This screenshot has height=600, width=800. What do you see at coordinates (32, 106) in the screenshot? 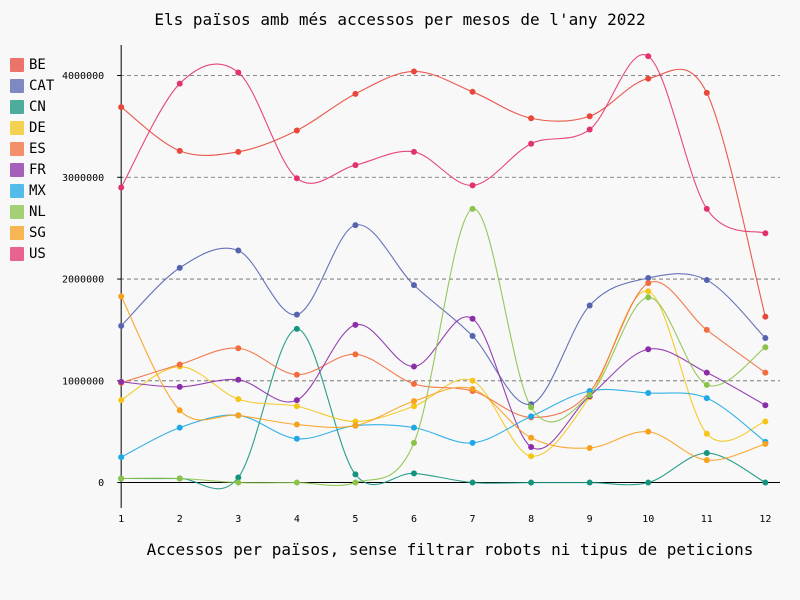
I see `legend-item-cn: CN` at bounding box center [32, 106].